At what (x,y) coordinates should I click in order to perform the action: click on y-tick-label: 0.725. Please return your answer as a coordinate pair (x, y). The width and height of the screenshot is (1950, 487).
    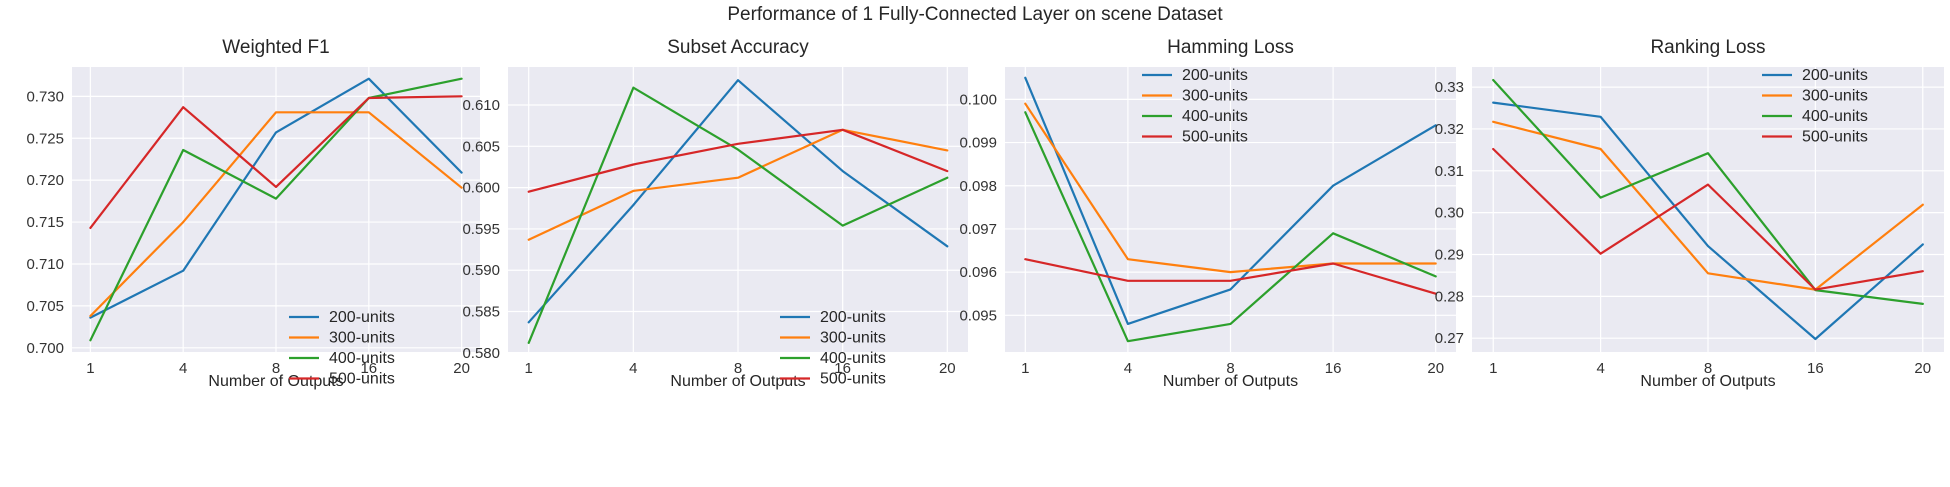
    Looking at the image, I should click on (45, 138).